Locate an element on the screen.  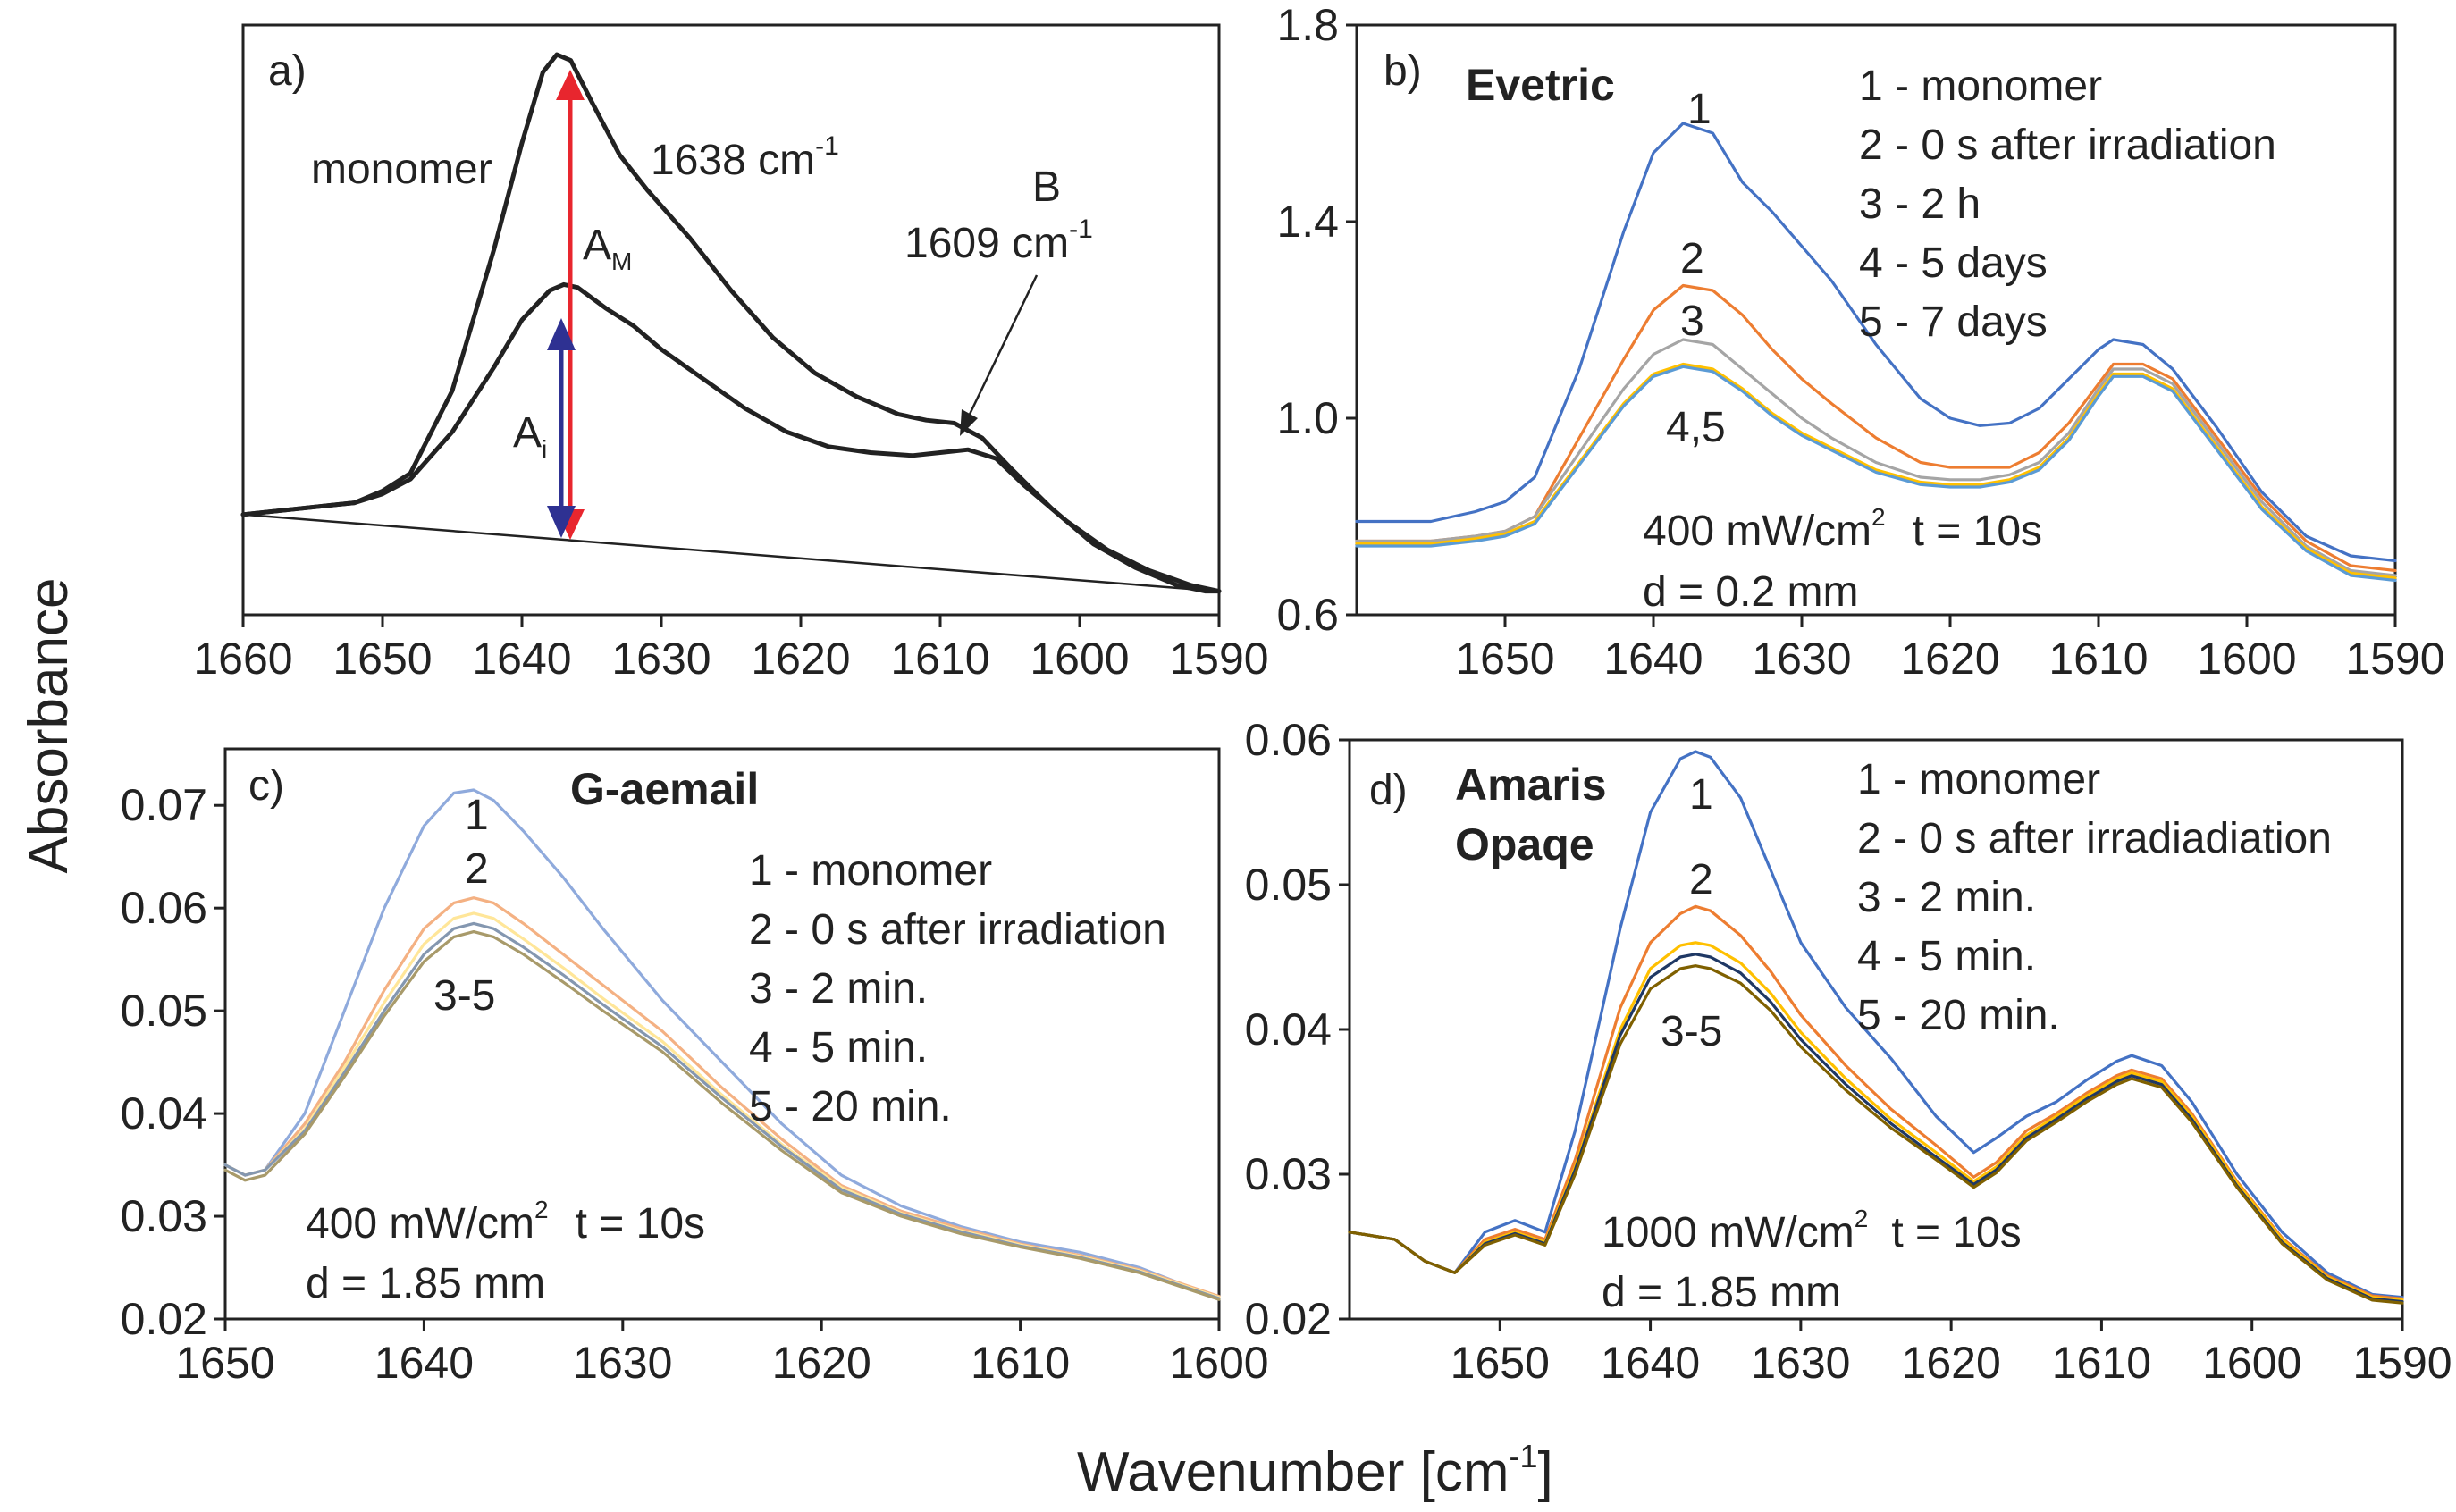
ai-arrow-bottom-icon is located at coordinates (561, 522).